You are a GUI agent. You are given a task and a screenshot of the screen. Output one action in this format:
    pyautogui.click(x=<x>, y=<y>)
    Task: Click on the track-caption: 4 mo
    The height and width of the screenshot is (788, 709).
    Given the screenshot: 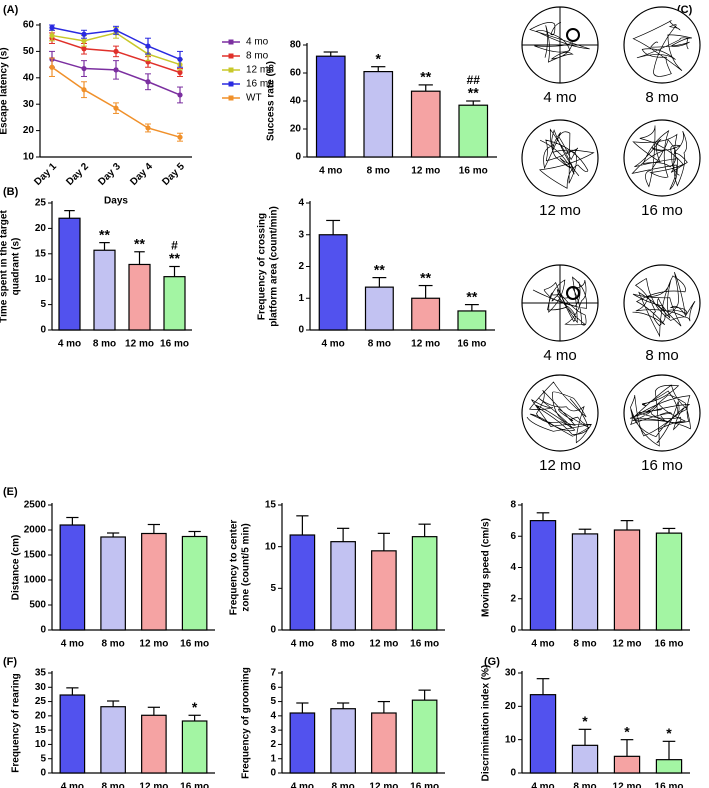 What is the action you would take?
    pyautogui.click(x=559, y=97)
    